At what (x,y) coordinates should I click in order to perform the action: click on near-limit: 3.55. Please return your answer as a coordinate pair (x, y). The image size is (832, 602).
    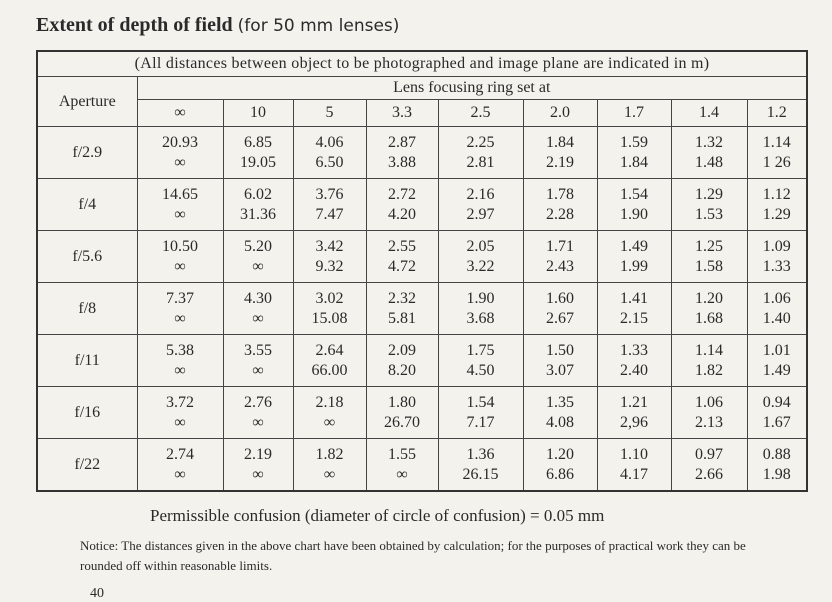
    Looking at the image, I should click on (258, 350).